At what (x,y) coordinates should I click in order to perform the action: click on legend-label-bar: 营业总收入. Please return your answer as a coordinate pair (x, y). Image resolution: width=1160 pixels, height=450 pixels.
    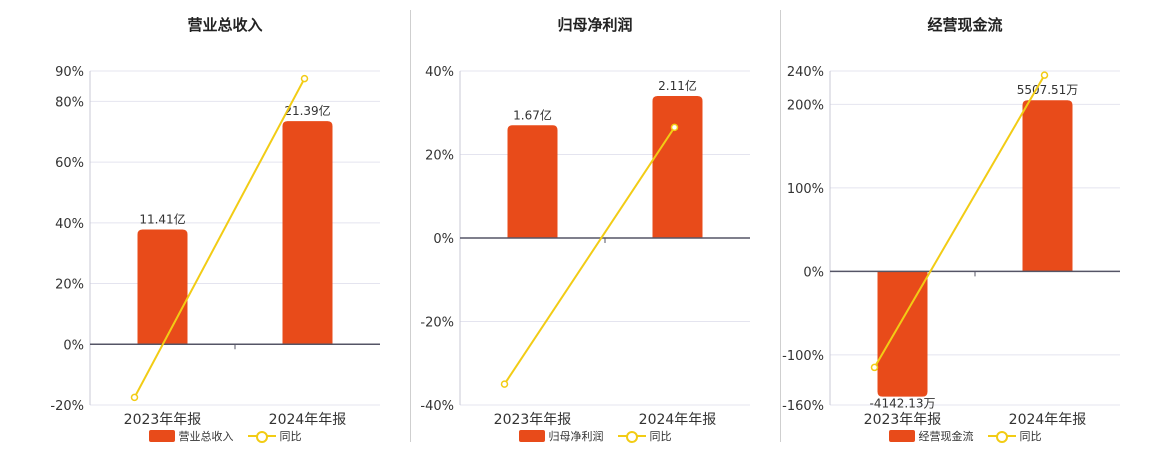
    Looking at the image, I should click on (206, 436).